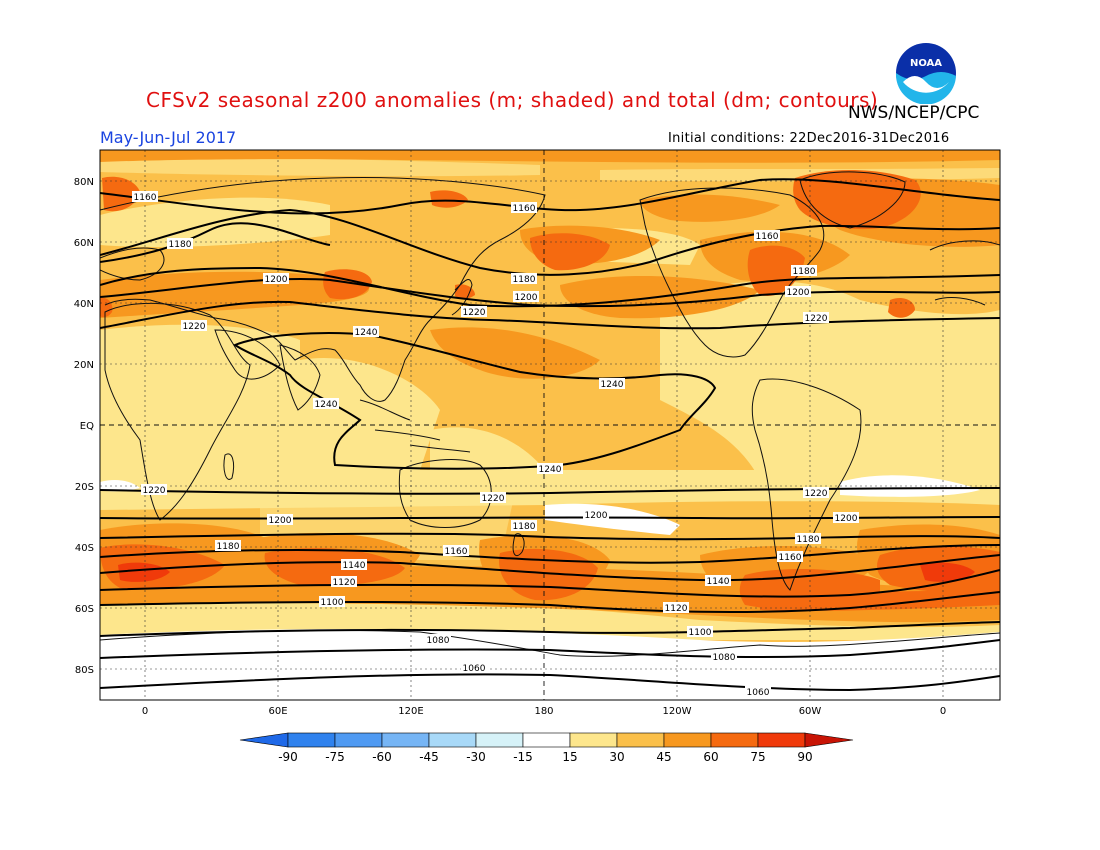  What do you see at coordinates (84, 365) in the screenshot?
I see `lat-label: 20N` at bounding box center [84, 365].